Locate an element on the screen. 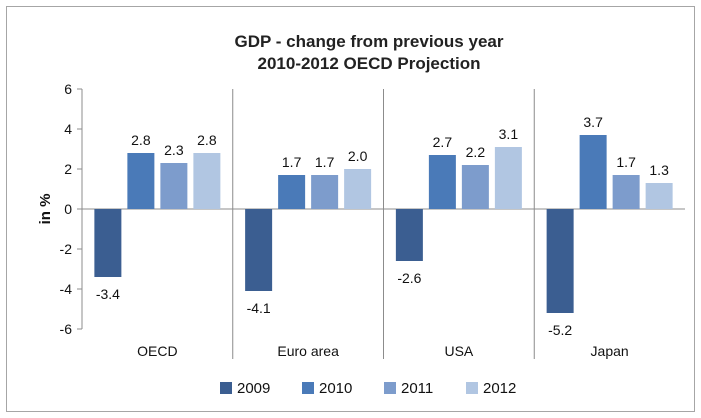  data-label: -4.1 is located at coordinates (259, 308).